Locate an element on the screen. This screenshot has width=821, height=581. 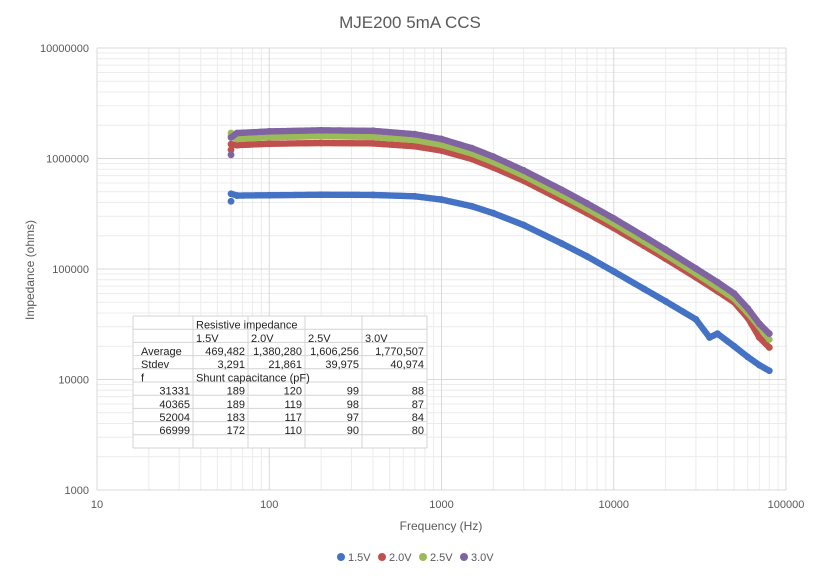
legend-label: 1.5V is located at coordinates (359, 558).